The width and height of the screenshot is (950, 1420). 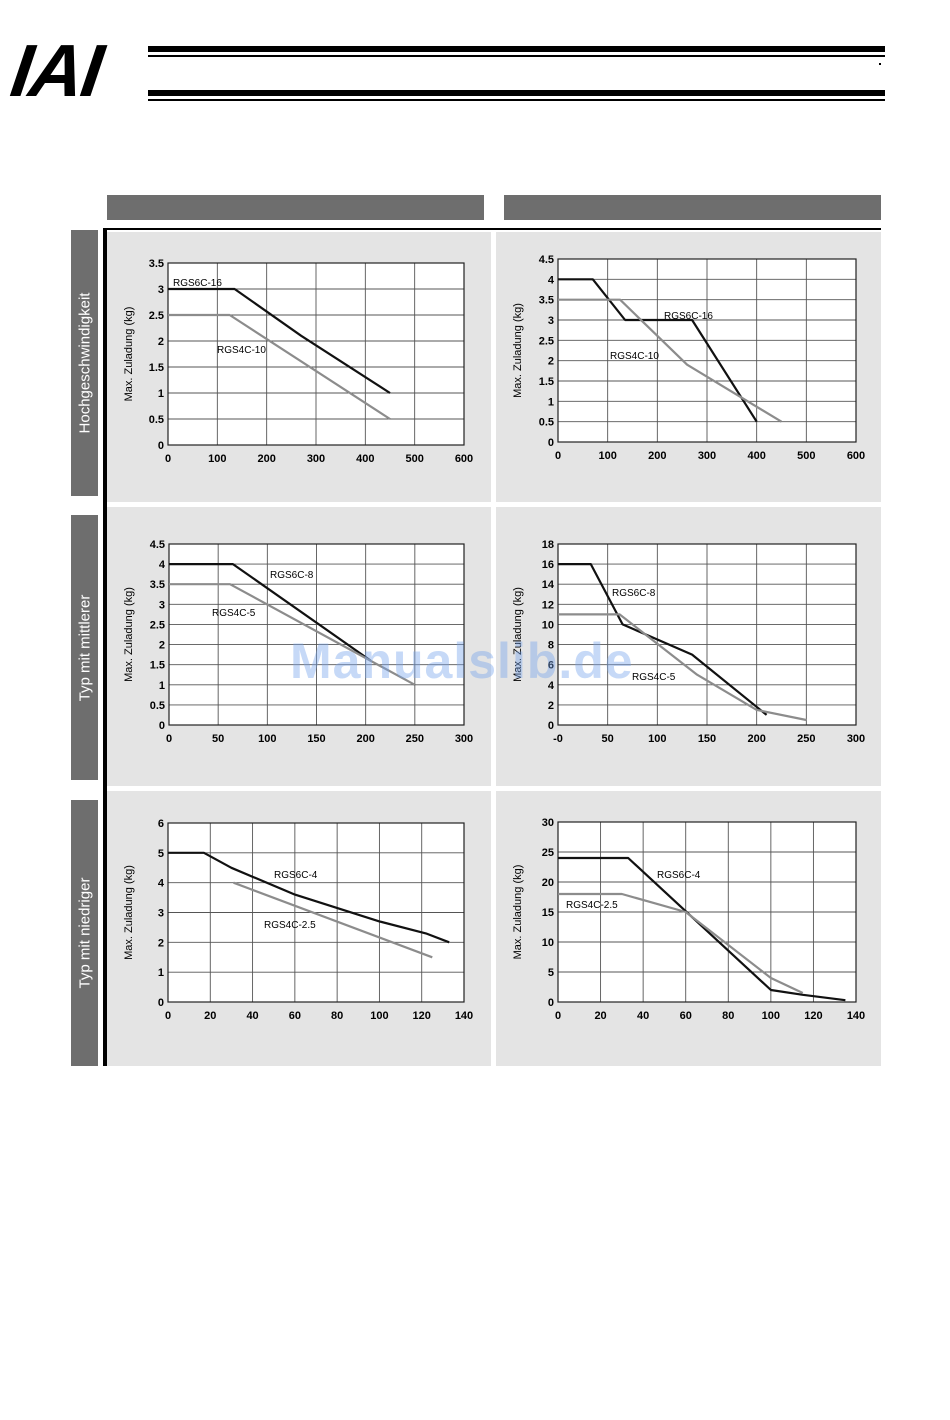 What do you see at coordinates (157, 545) in the screenshot?
I see `y-tick-label: 4.5` at bounding box center [157, 545].